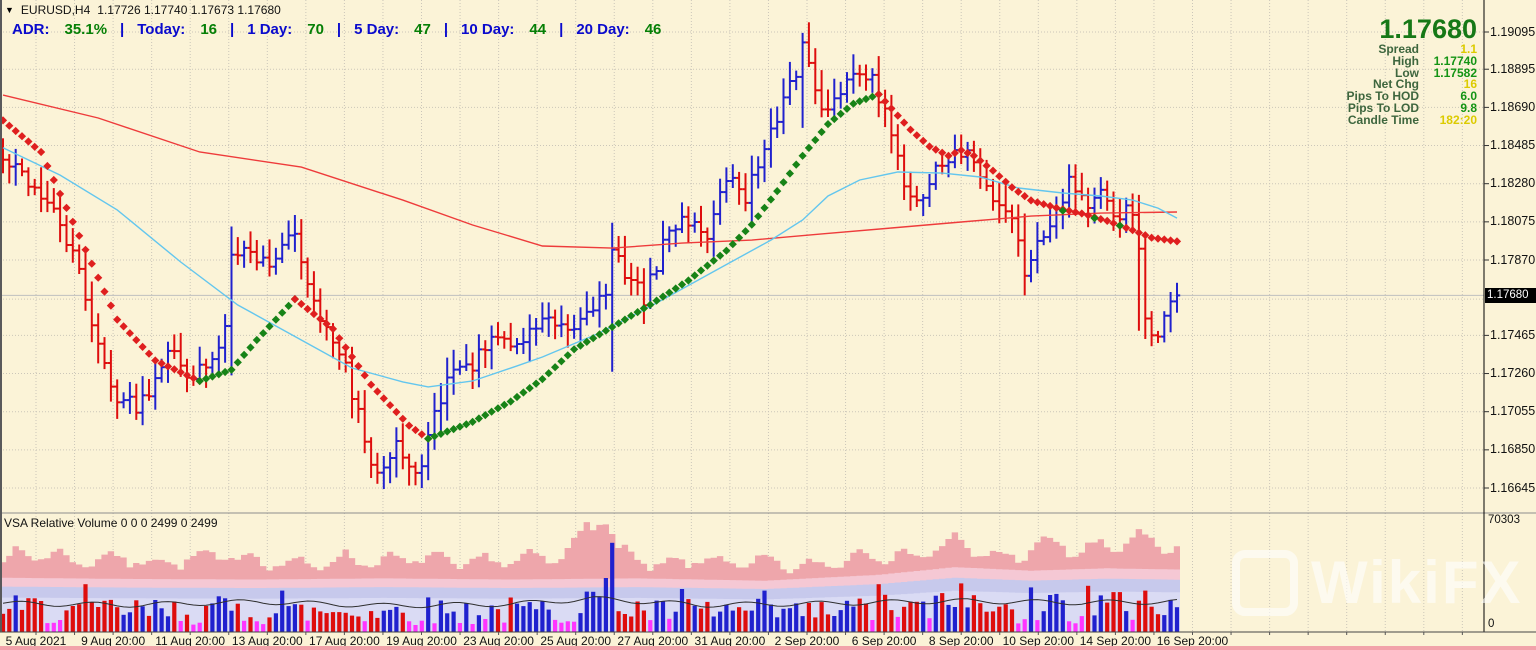 Image resolution: width=1536 pixels, height=650 pixels. What do you see at coordinates (9, 10) in the screenshot?
I see `chevron-down-icon: ▼` at bounding box center [9, 10].